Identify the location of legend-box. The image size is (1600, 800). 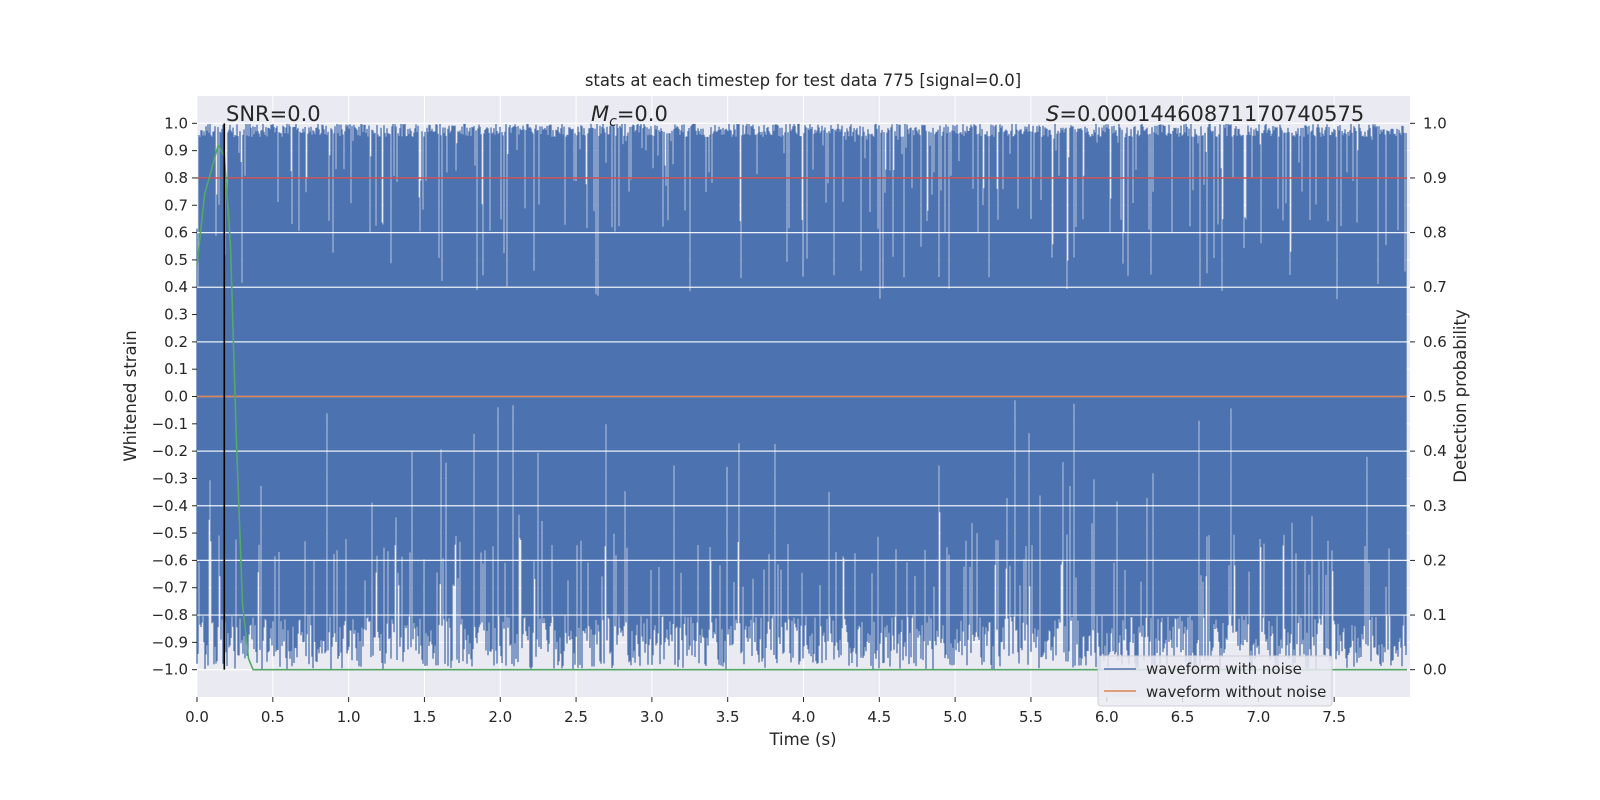
(1215, 681).